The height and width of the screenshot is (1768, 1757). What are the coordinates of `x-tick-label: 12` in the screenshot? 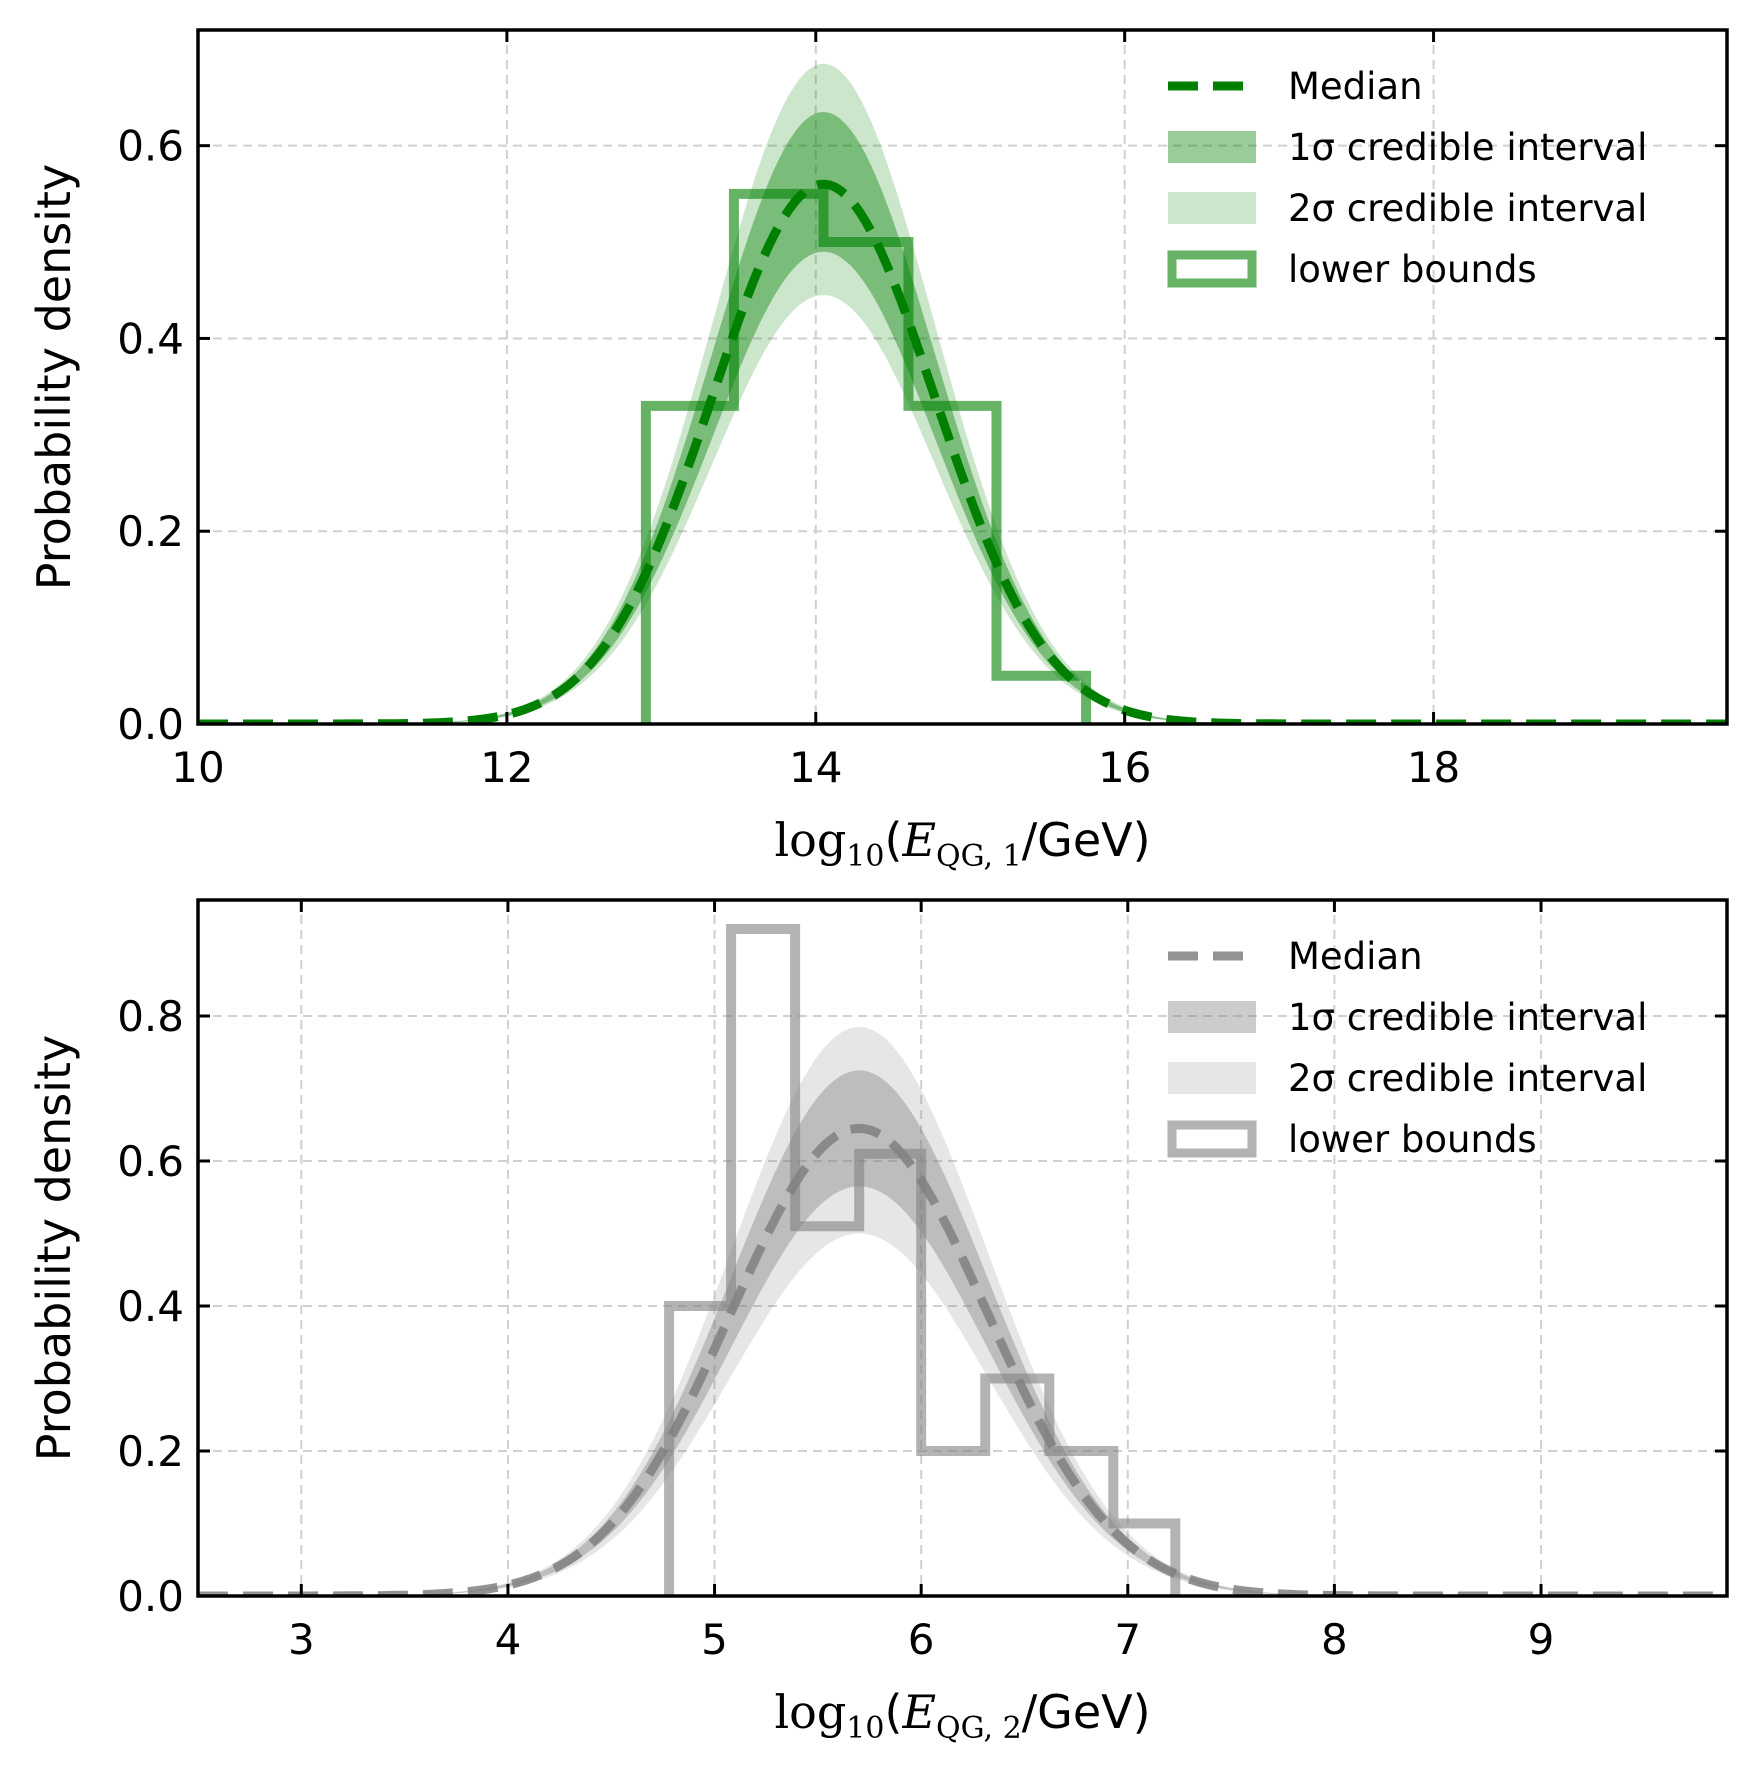 It's located at (506, 767).